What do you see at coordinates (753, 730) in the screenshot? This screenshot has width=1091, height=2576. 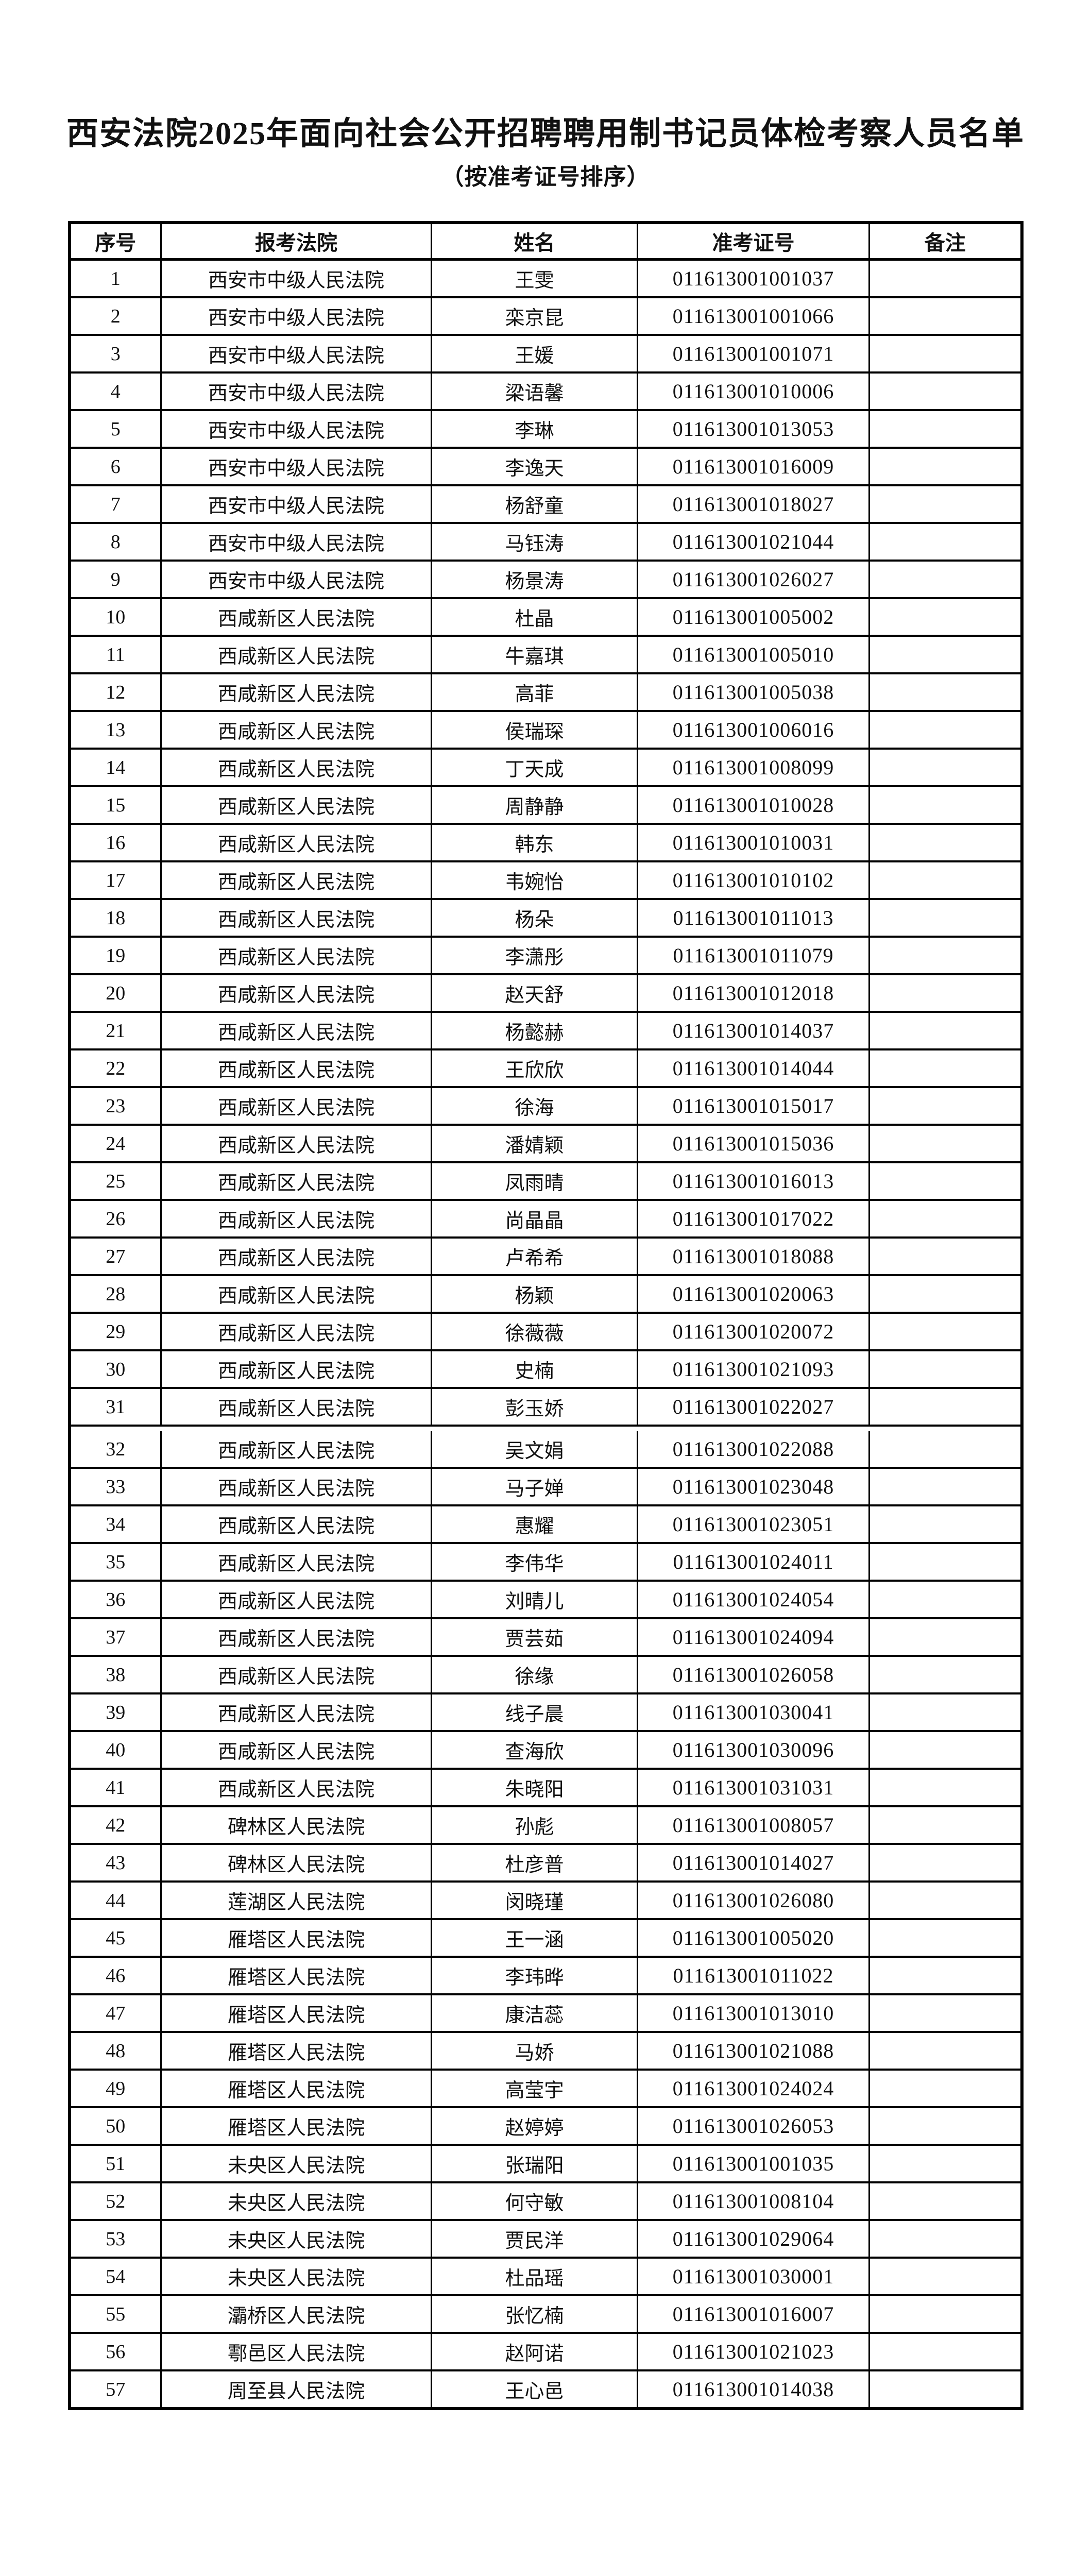 I see `cell-ticket: 011613001006016` at bounding box center [753, 730].